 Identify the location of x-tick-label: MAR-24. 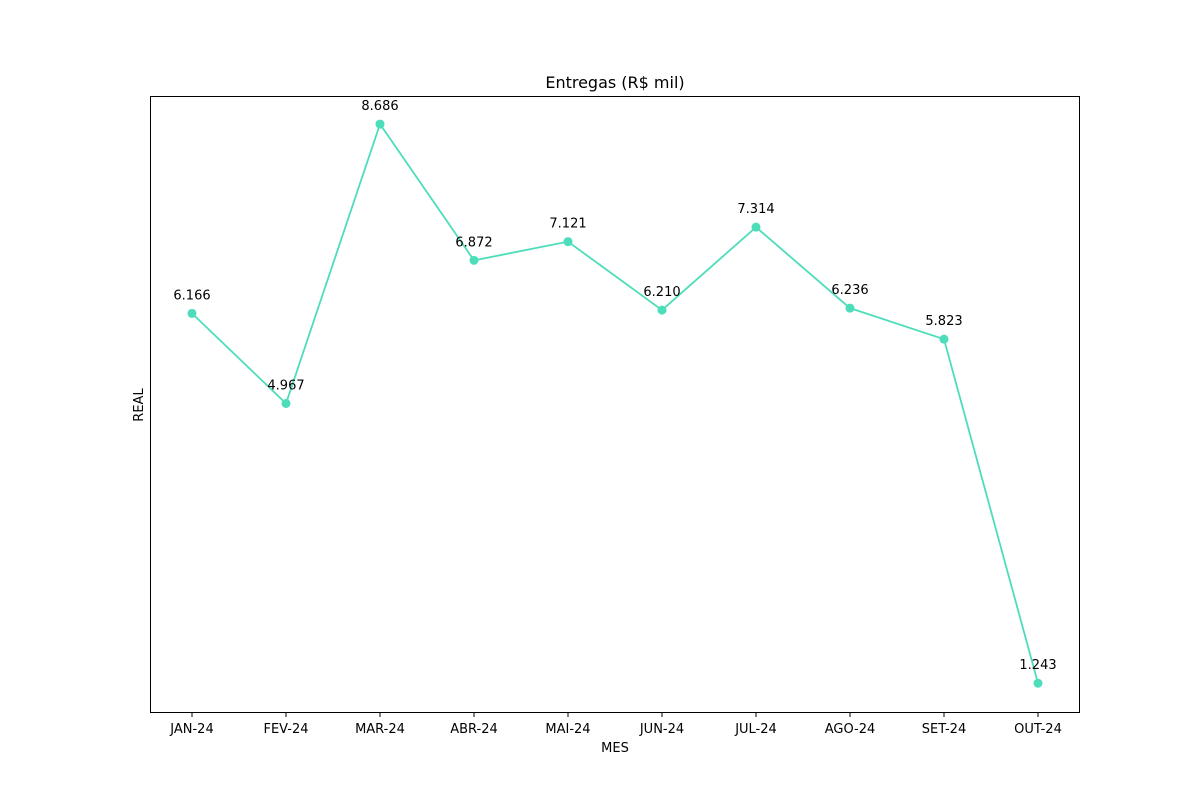
(380, 729).